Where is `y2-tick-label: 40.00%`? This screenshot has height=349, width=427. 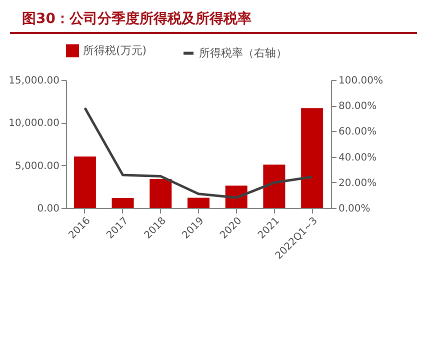
y2-tick-label: 40.00% is located at coordinates (357, 158).